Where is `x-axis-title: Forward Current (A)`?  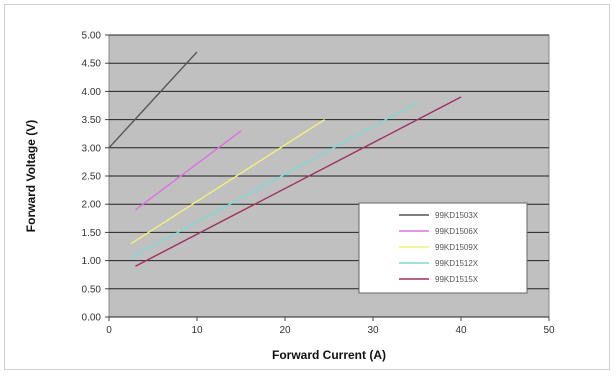 x-axis-title: Forward Current (A) is located at coordinates (329, 355).